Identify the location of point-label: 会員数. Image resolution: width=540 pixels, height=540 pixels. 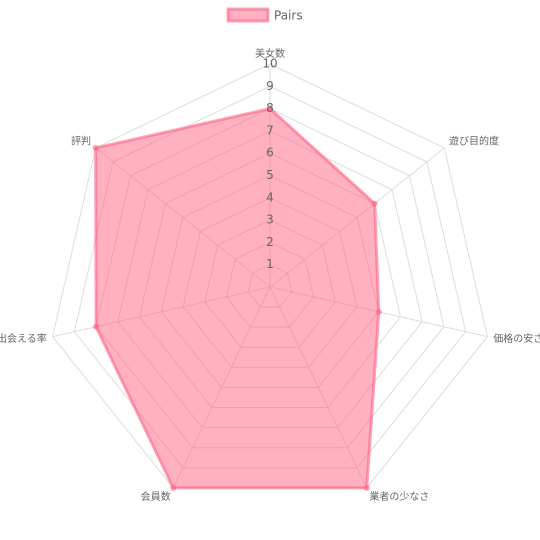
(156, 496).